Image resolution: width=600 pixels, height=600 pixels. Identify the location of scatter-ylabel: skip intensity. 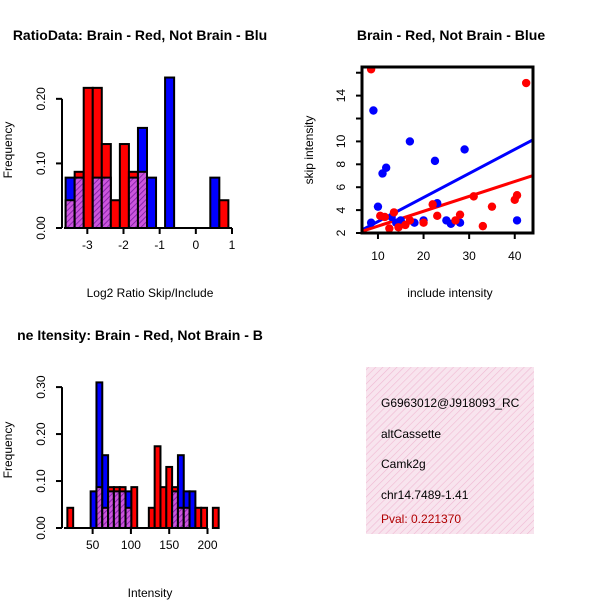
(309, 150).